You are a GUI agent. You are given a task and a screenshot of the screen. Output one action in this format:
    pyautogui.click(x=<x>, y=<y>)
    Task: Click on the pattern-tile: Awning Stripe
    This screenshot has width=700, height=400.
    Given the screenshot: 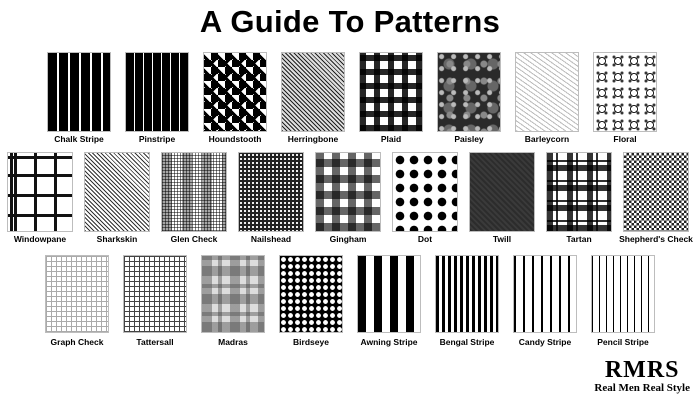 What is the action you would take?
    pyautogui.click(x=389, y=301)
    